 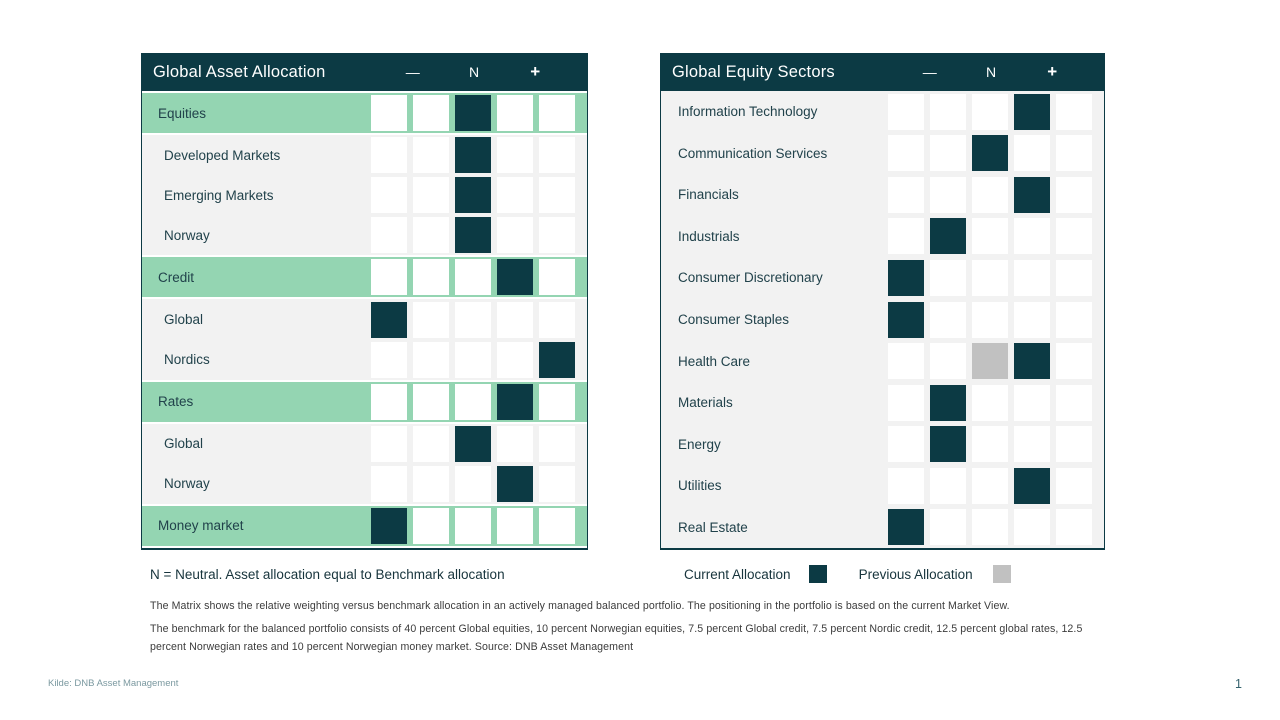 What do you see at coordinates (882, 485) in the screenshot?
I see `matrix-row: Utilities` at bounding box center [882, 485].